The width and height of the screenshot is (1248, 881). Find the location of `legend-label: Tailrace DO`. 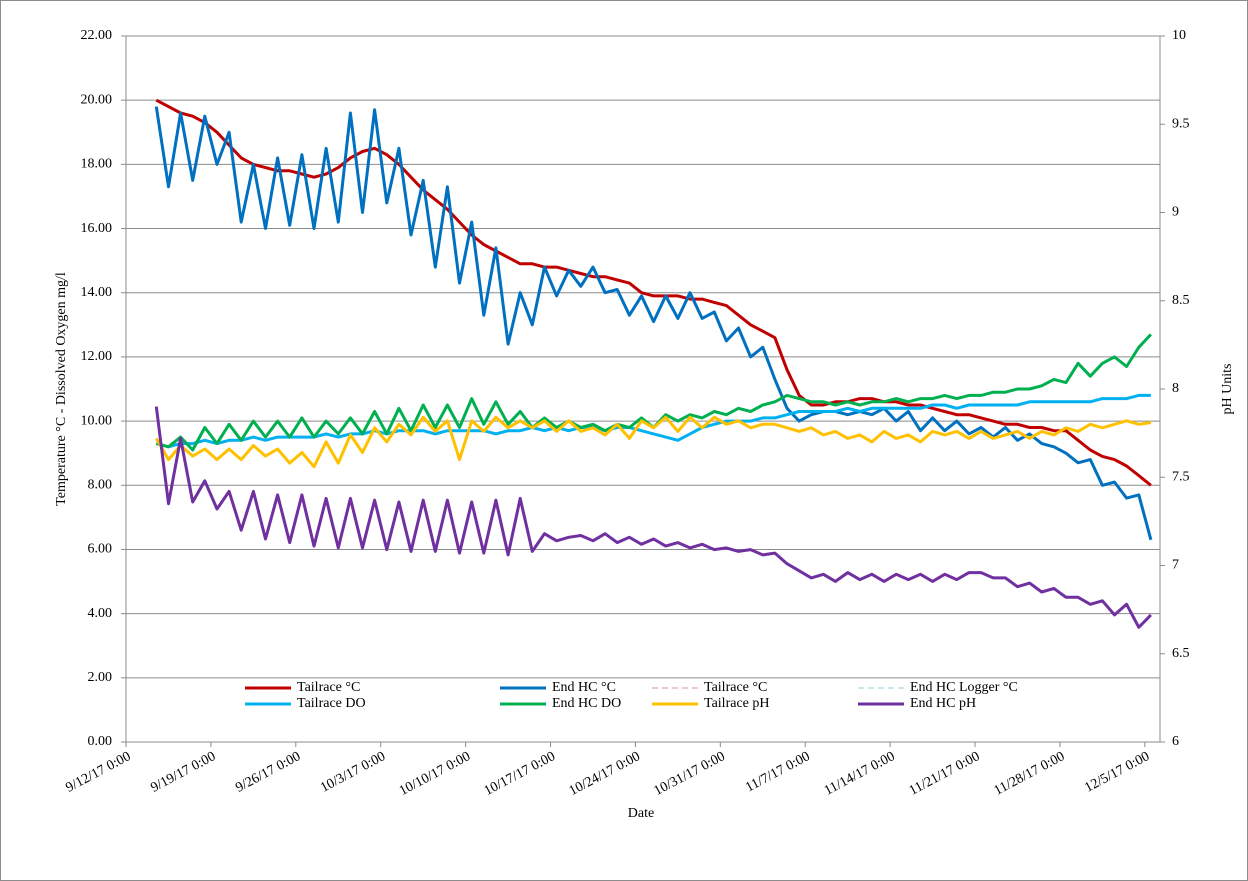

legend-label: Tailrace DO is located at coordinates (331, 703).